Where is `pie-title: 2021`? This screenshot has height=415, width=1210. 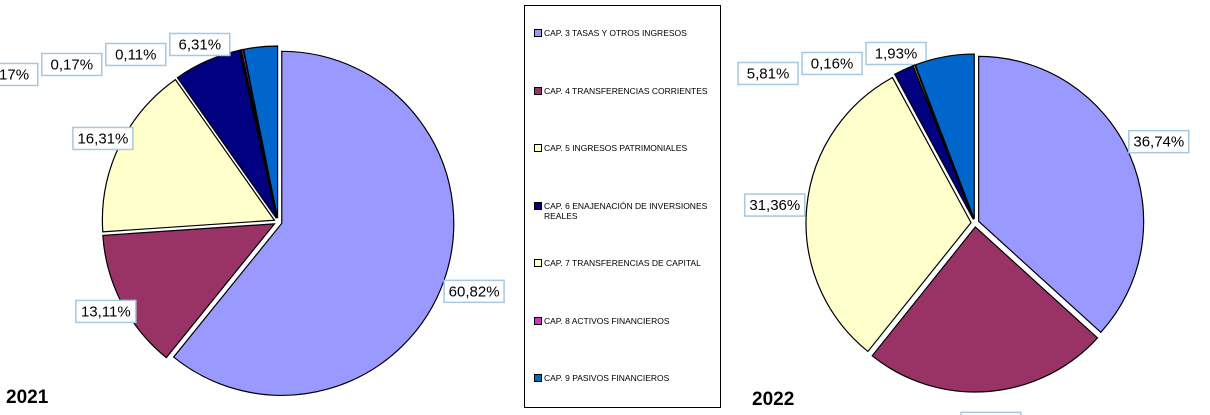
pie-title: 2021 is located at coordinates (27, 397).